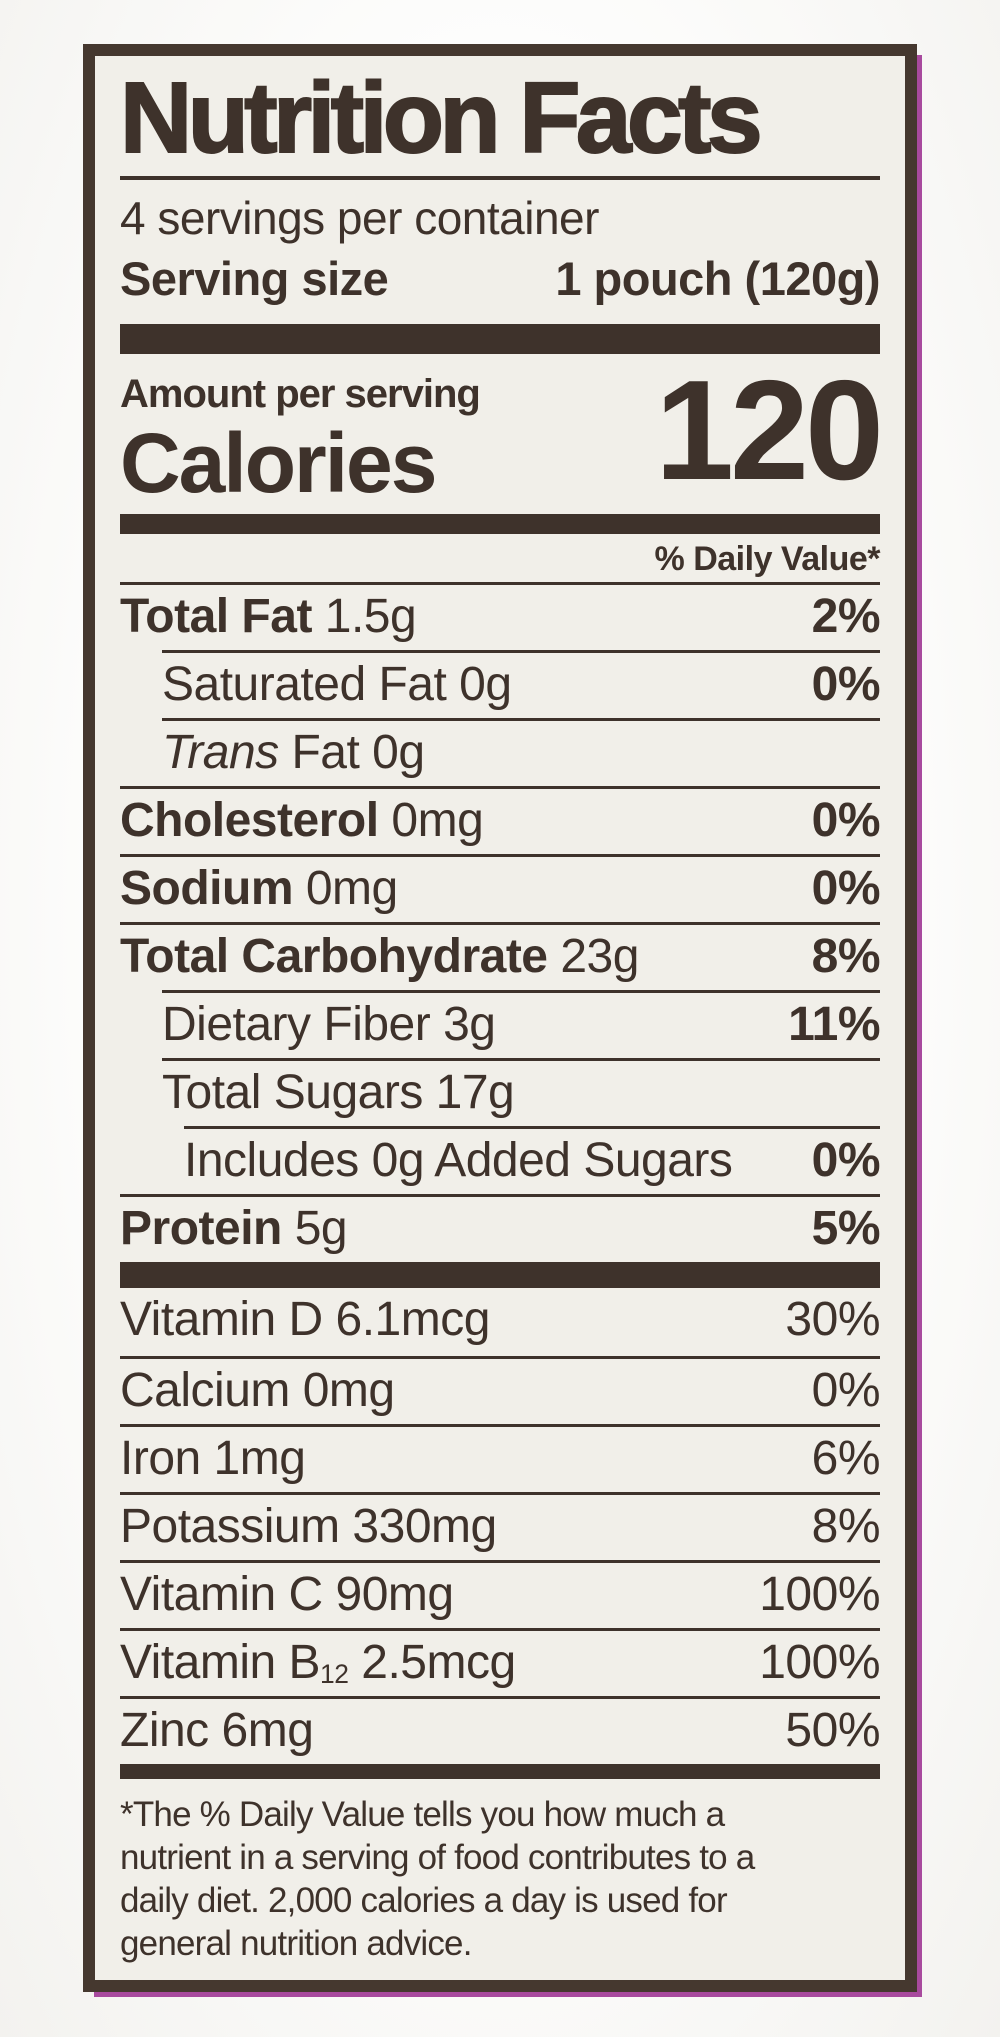 The height and width of the screenshot is (2037, 1000). What do you see at coordinates (521, 752) in the screenshot?
I see `nutrient-row-trans-fat: Trans Fat 0g` at bounding box center [521, 752].